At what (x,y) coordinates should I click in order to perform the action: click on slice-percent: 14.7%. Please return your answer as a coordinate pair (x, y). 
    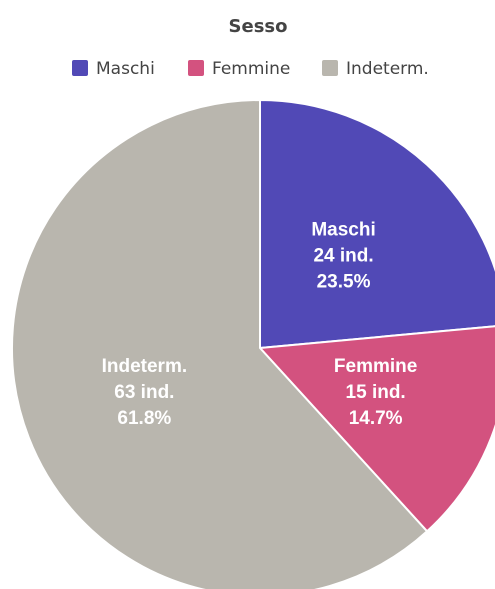
    Looking at the image, I should click on (376, 418).